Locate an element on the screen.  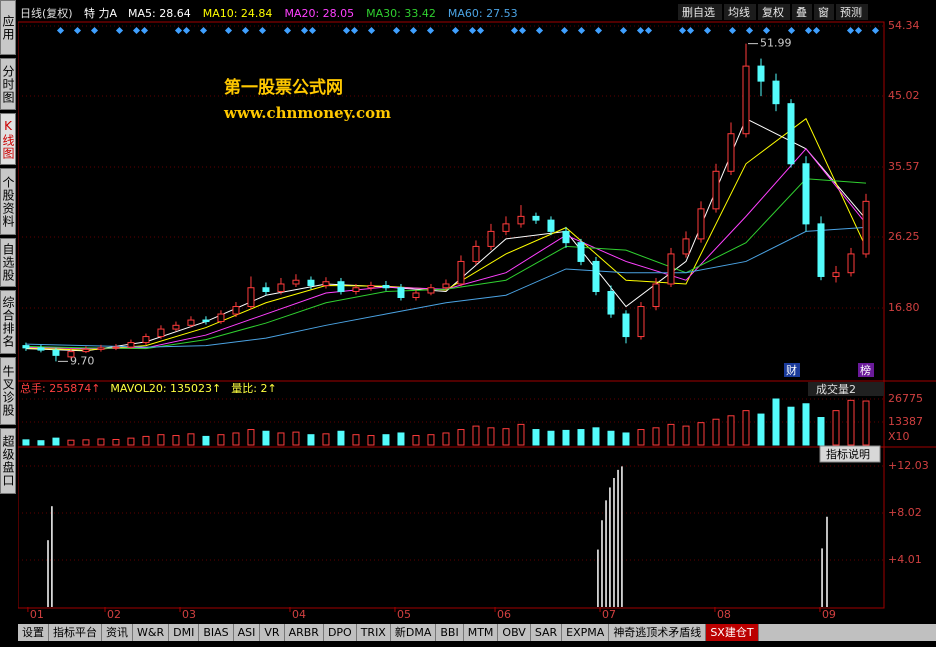
sidebar-tab: K线图 is located at coordinates (8, 139).